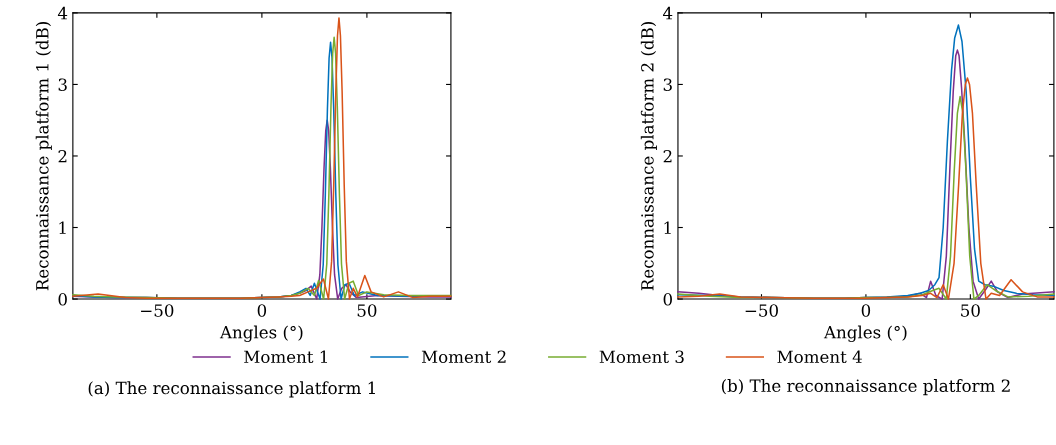 This screenshot has width=1056, height=445. Describe the element at coordinates (43, 156) in the screenshot. I see `y-axis-title: Reconnaissance platform 1 (dB)` at that location.